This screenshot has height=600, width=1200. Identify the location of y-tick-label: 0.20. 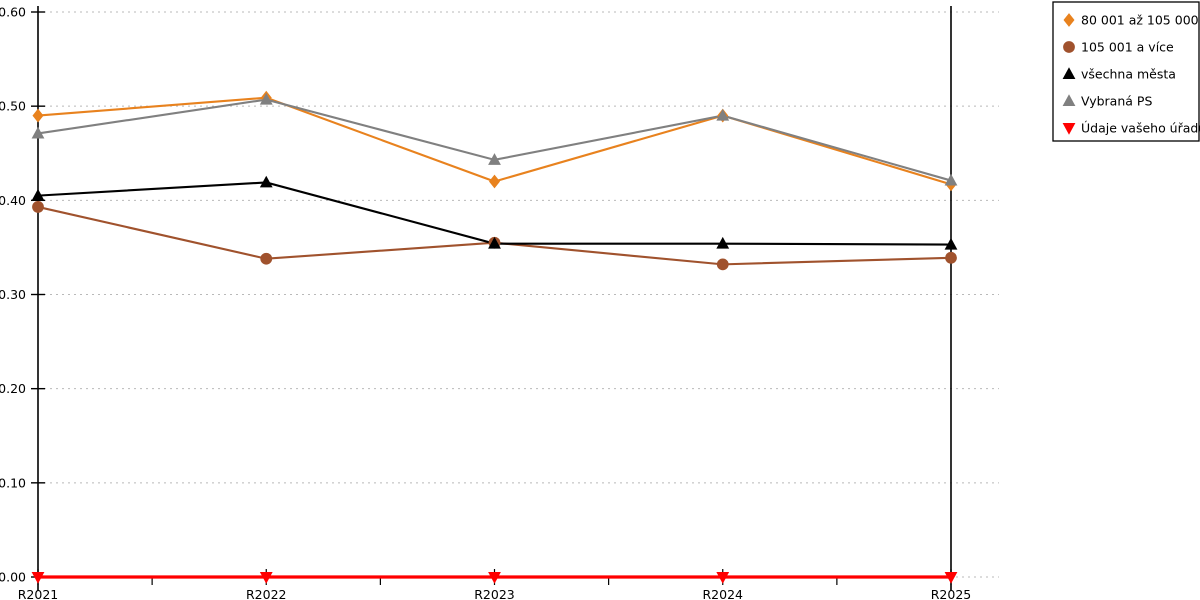
(13, 388).